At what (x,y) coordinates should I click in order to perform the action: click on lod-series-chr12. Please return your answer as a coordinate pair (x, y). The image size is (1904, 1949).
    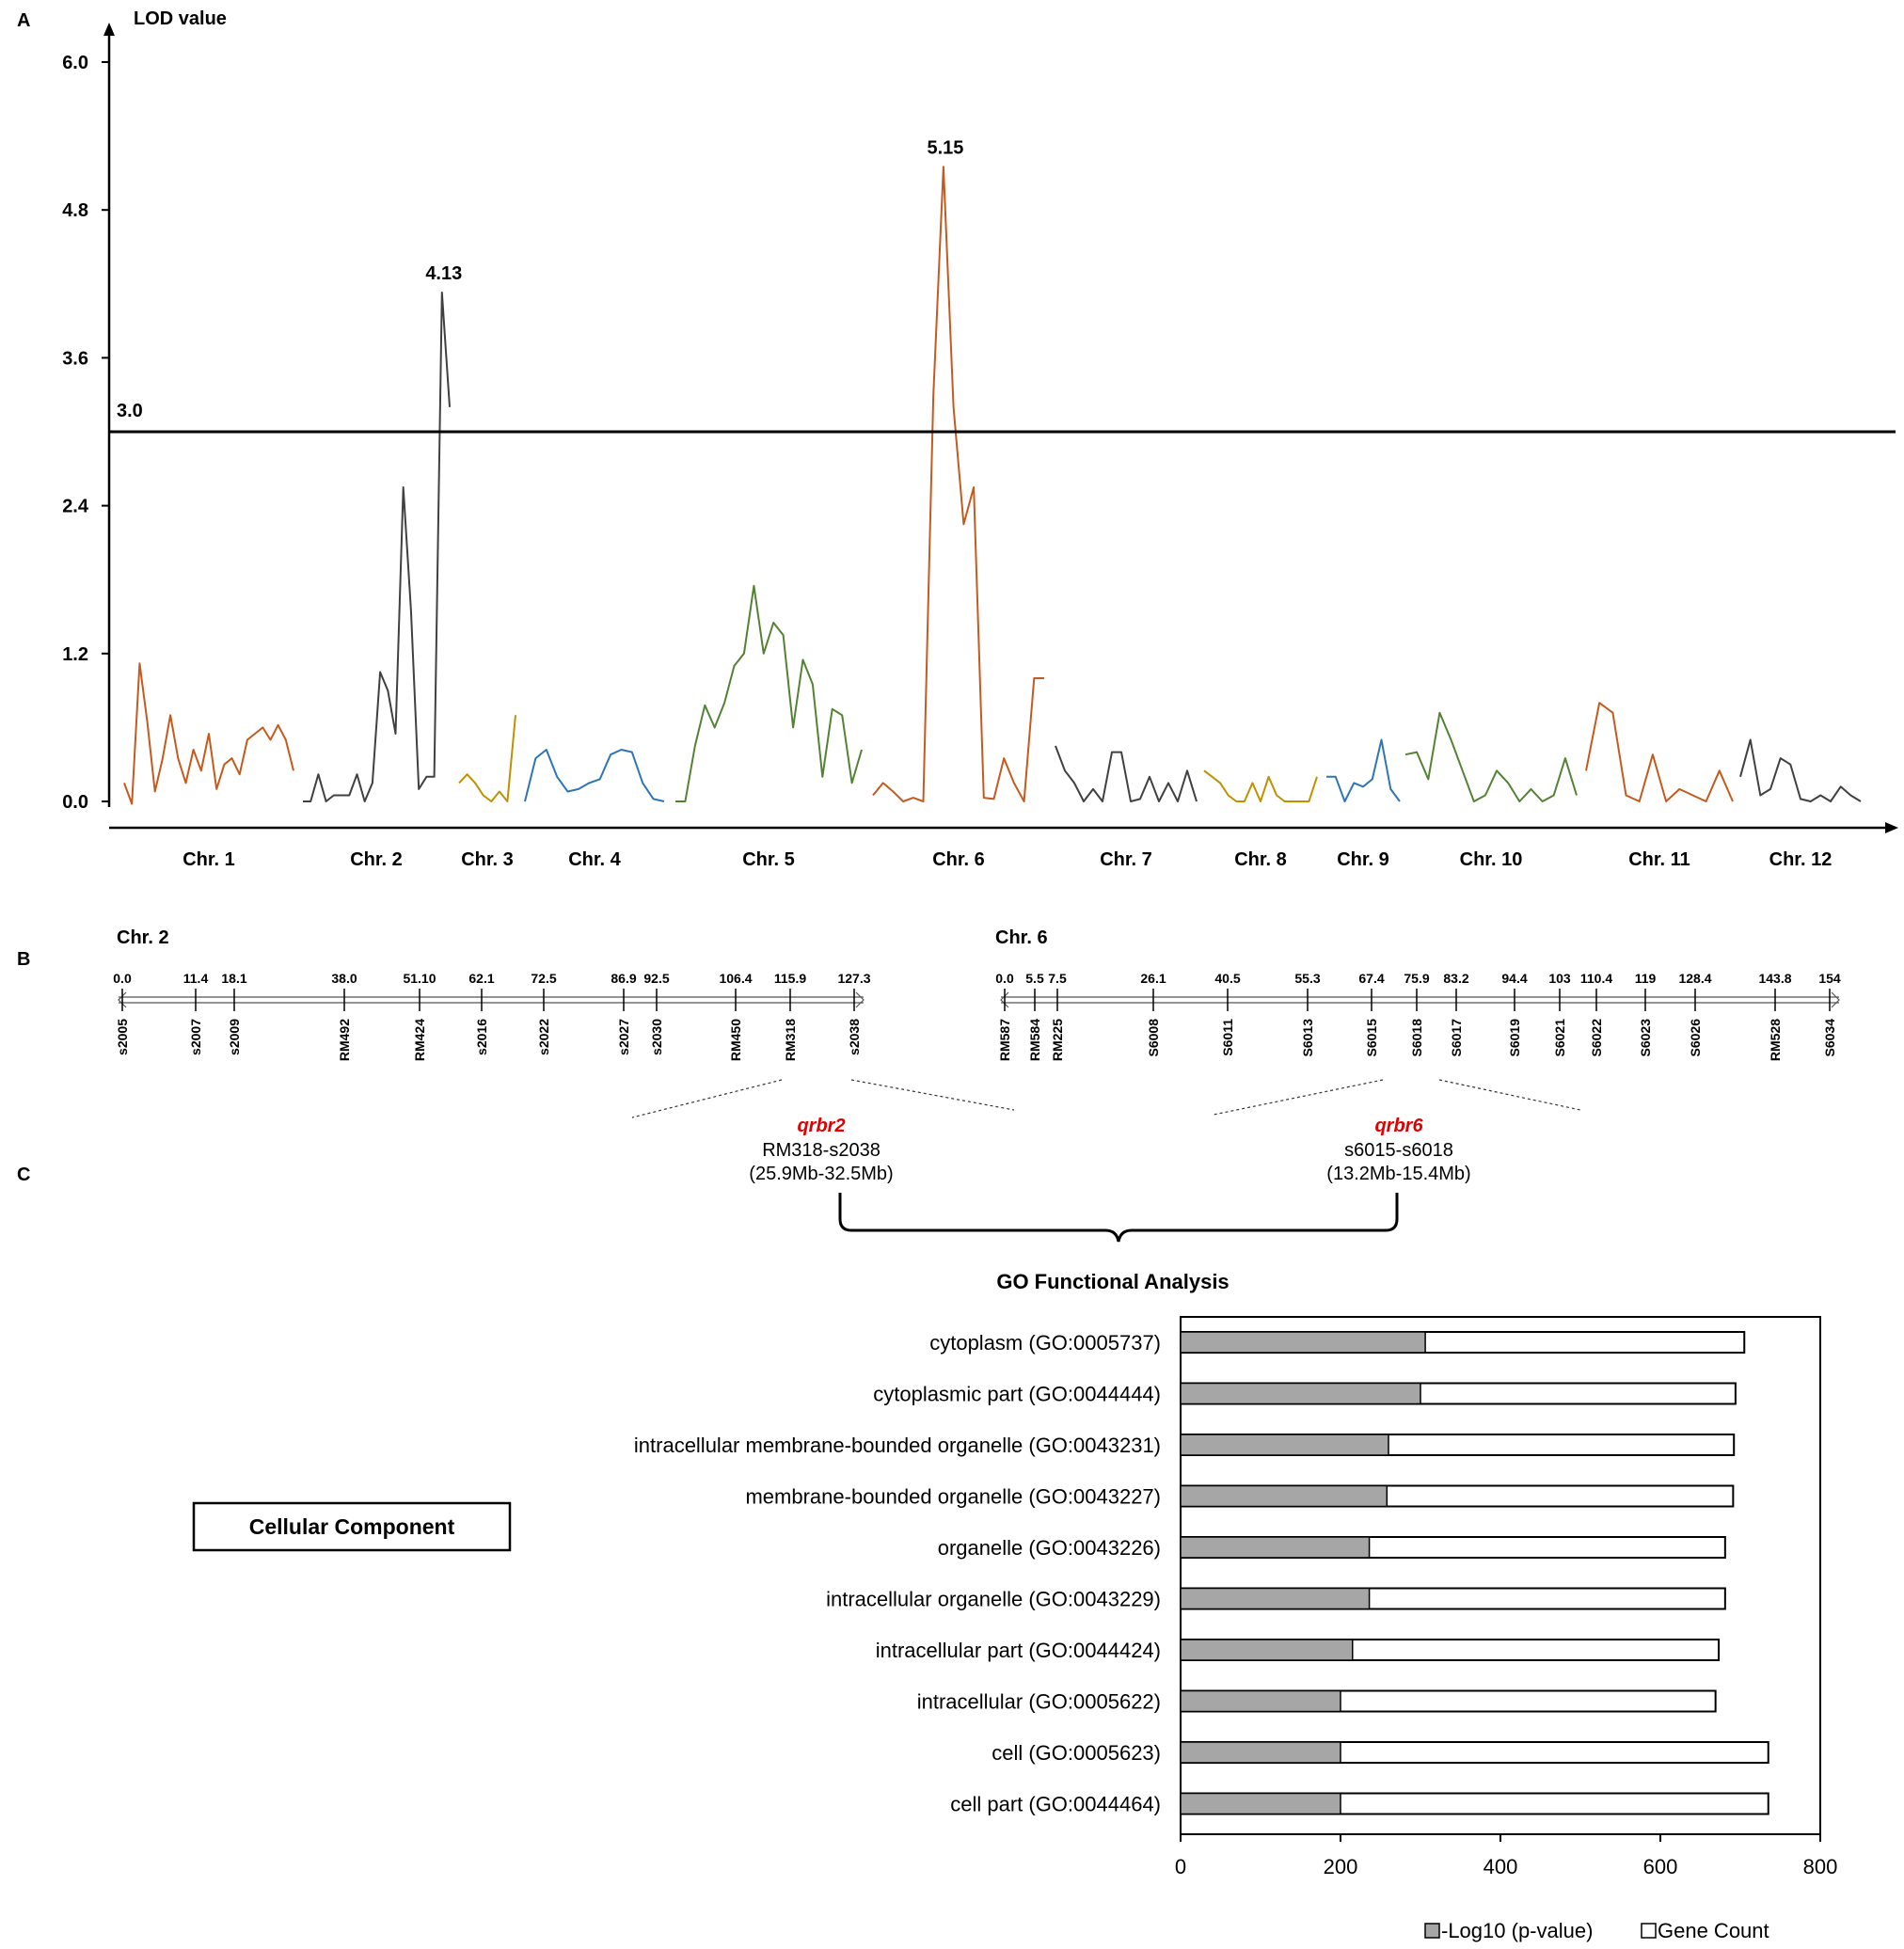
    Looking at the image, I should click on (1800, 770).